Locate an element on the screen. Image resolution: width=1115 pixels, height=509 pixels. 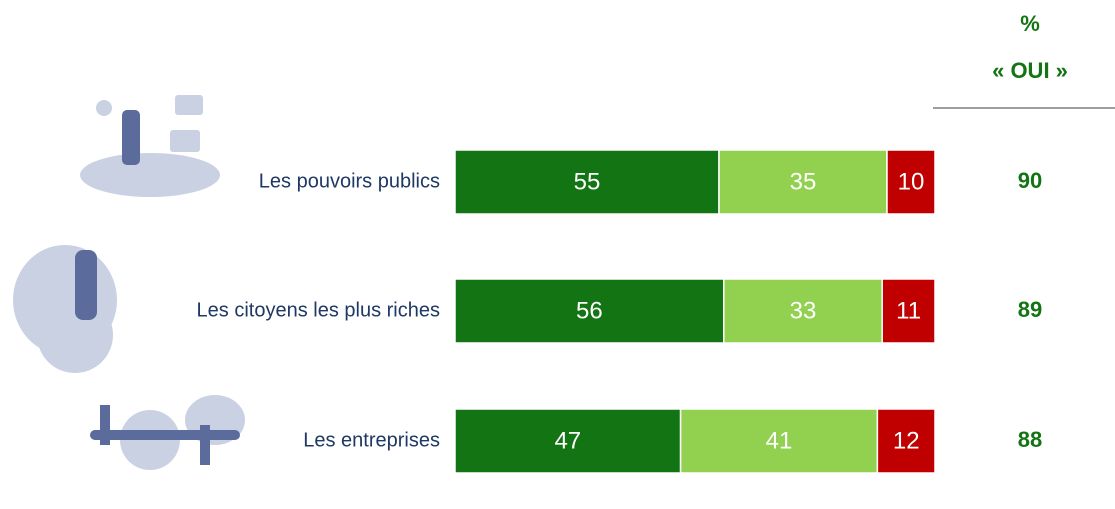
value-label: 47 is located at coordinates (567, 440).